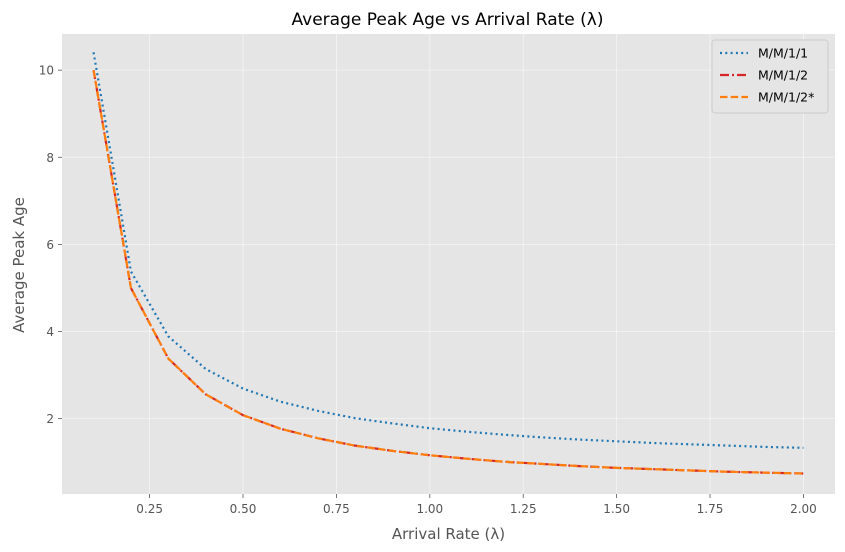  I want to click on y-axis-label: Average Peak Age, so click(19, 265).